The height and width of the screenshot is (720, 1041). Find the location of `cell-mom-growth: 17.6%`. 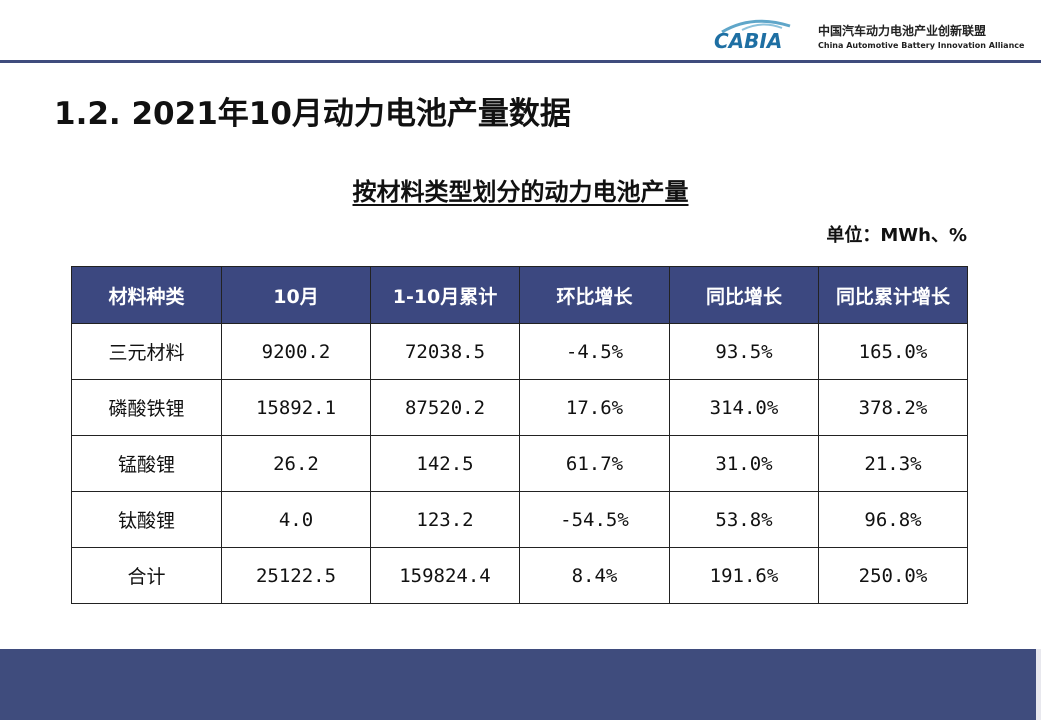

cell-mom-growth: 17.6% is located at coordinates (594, 407).